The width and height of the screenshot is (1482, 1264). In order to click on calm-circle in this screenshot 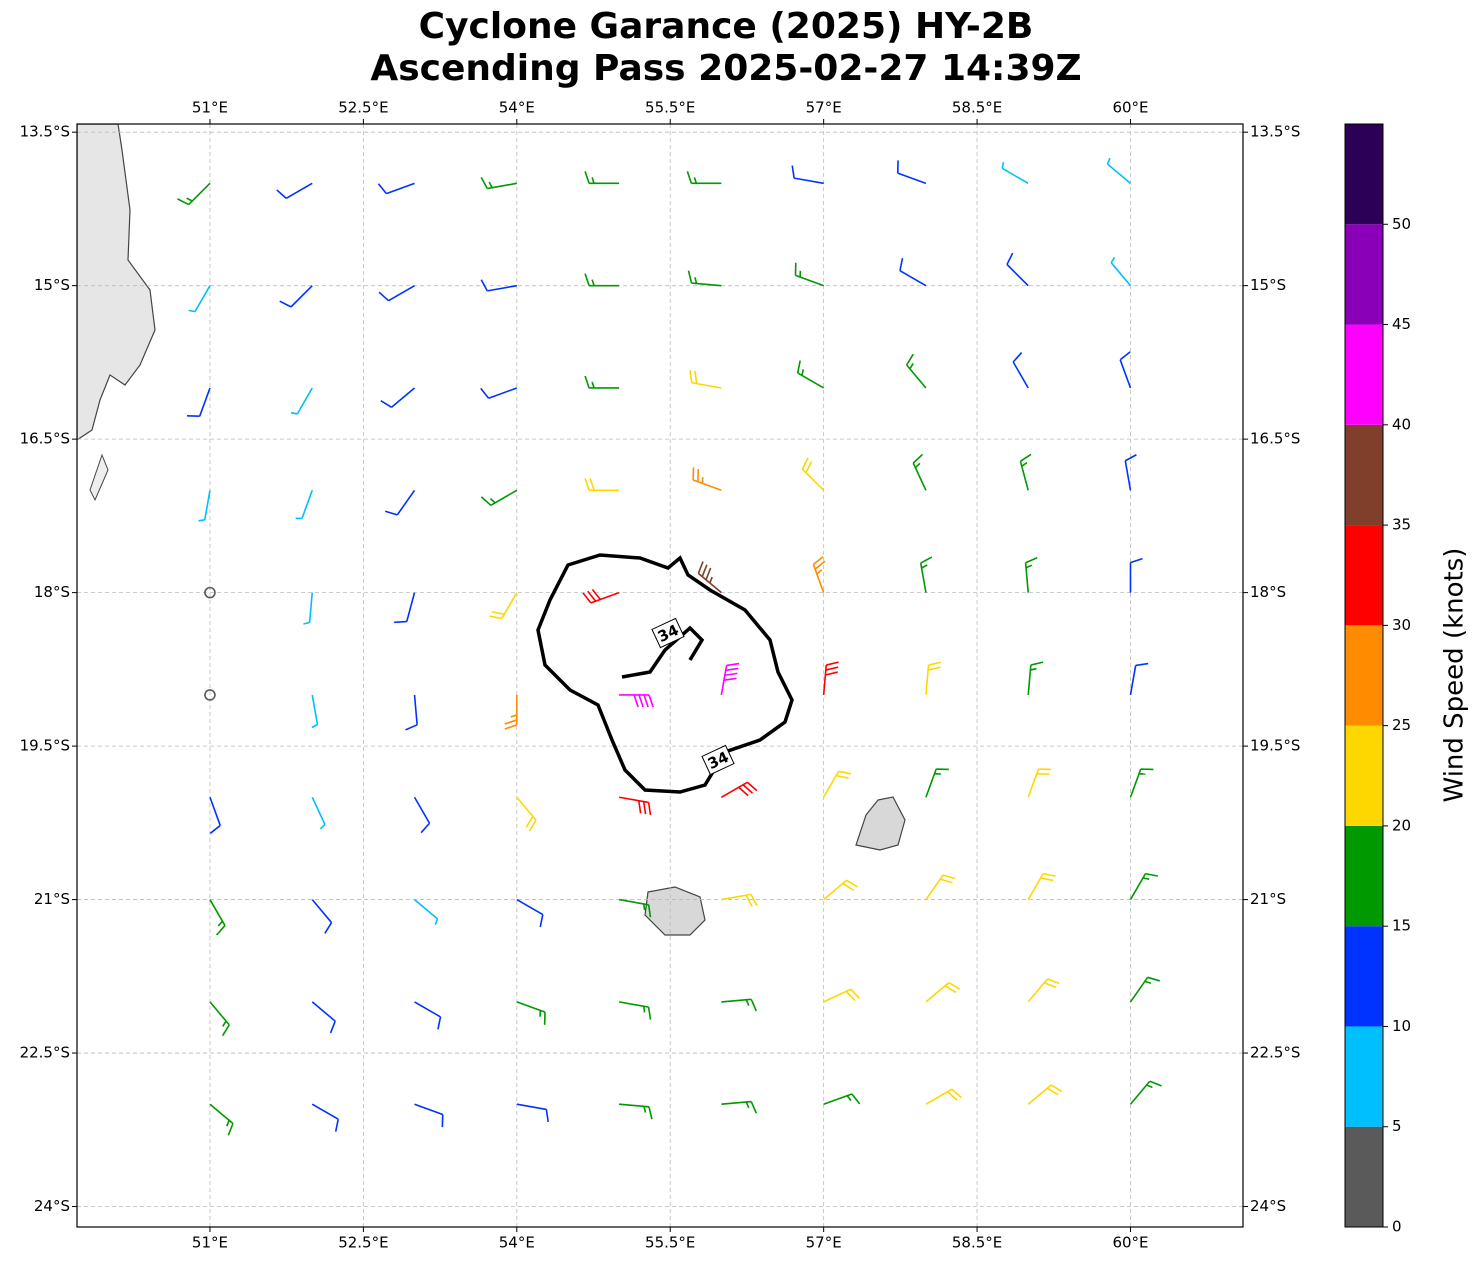, I will do `click(210, 695)`.